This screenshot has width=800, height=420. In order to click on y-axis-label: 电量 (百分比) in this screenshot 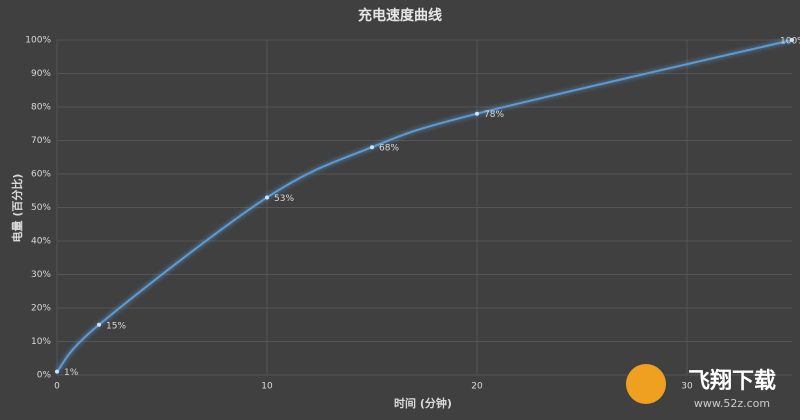, I will do `click(17, 208)`.